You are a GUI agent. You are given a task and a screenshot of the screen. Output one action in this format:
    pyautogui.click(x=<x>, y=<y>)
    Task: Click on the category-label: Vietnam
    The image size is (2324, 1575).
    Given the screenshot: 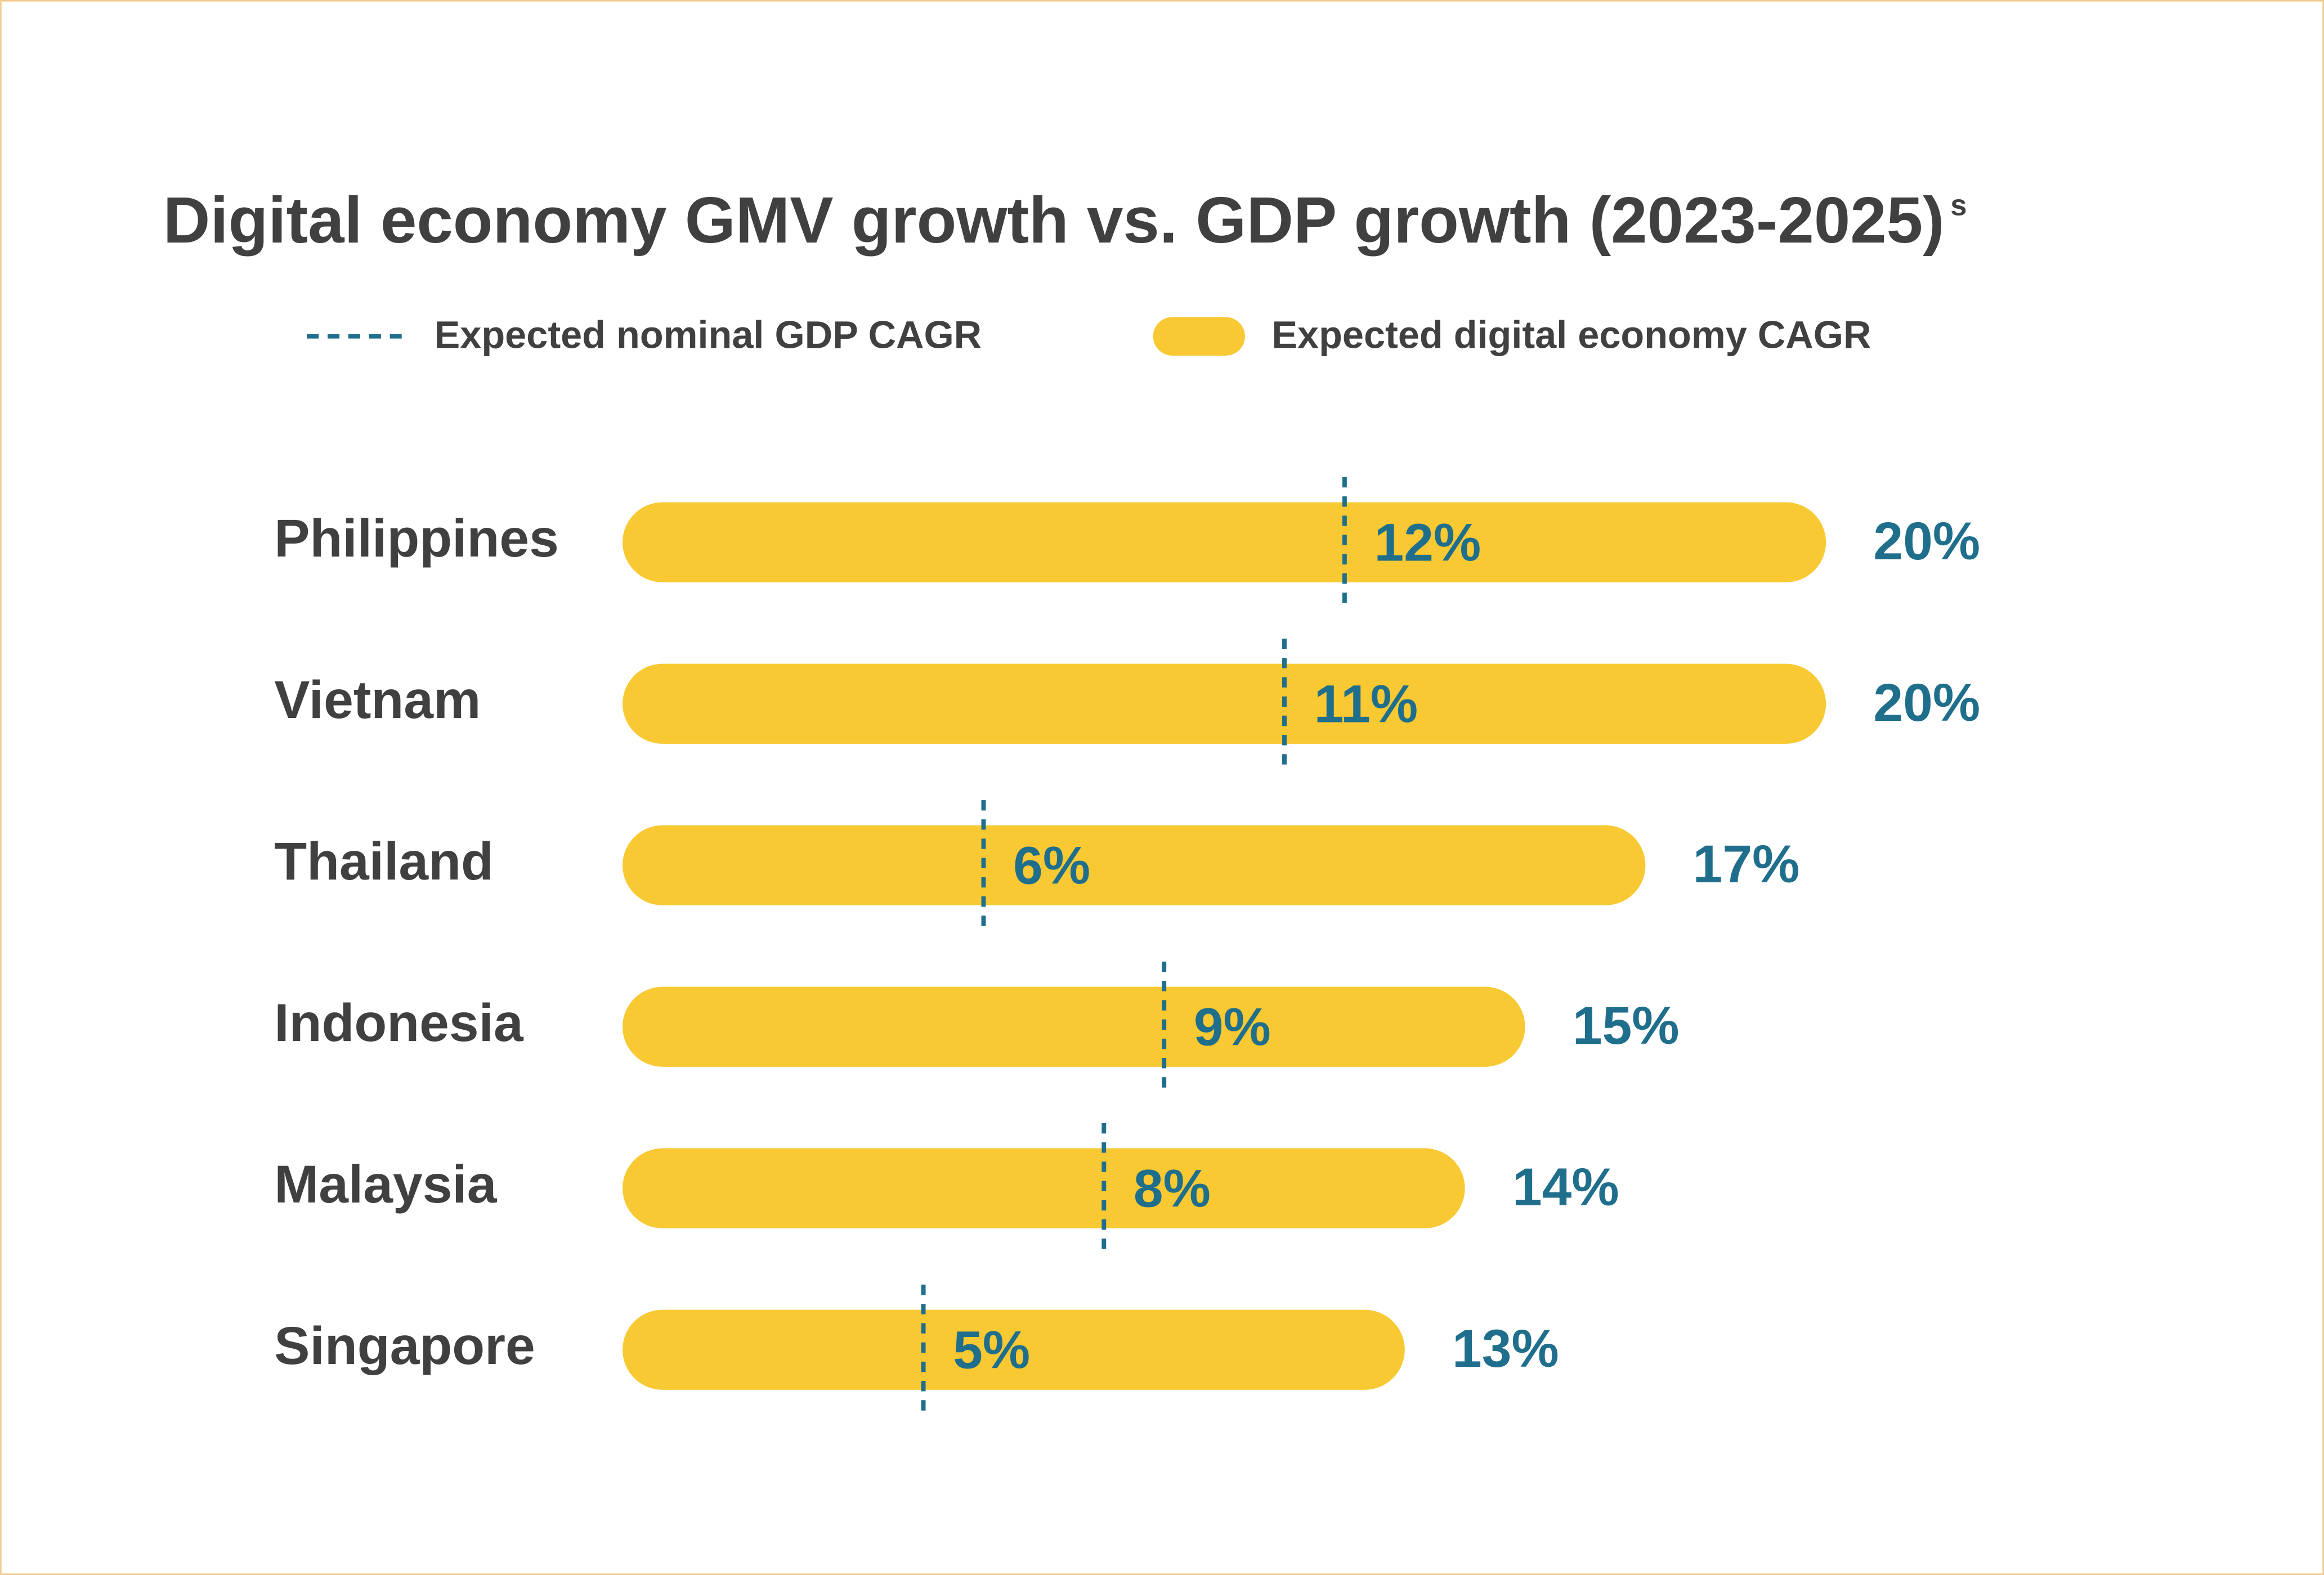 What is the action you would take?
    pyautogui.click(x=377, y=700)
    